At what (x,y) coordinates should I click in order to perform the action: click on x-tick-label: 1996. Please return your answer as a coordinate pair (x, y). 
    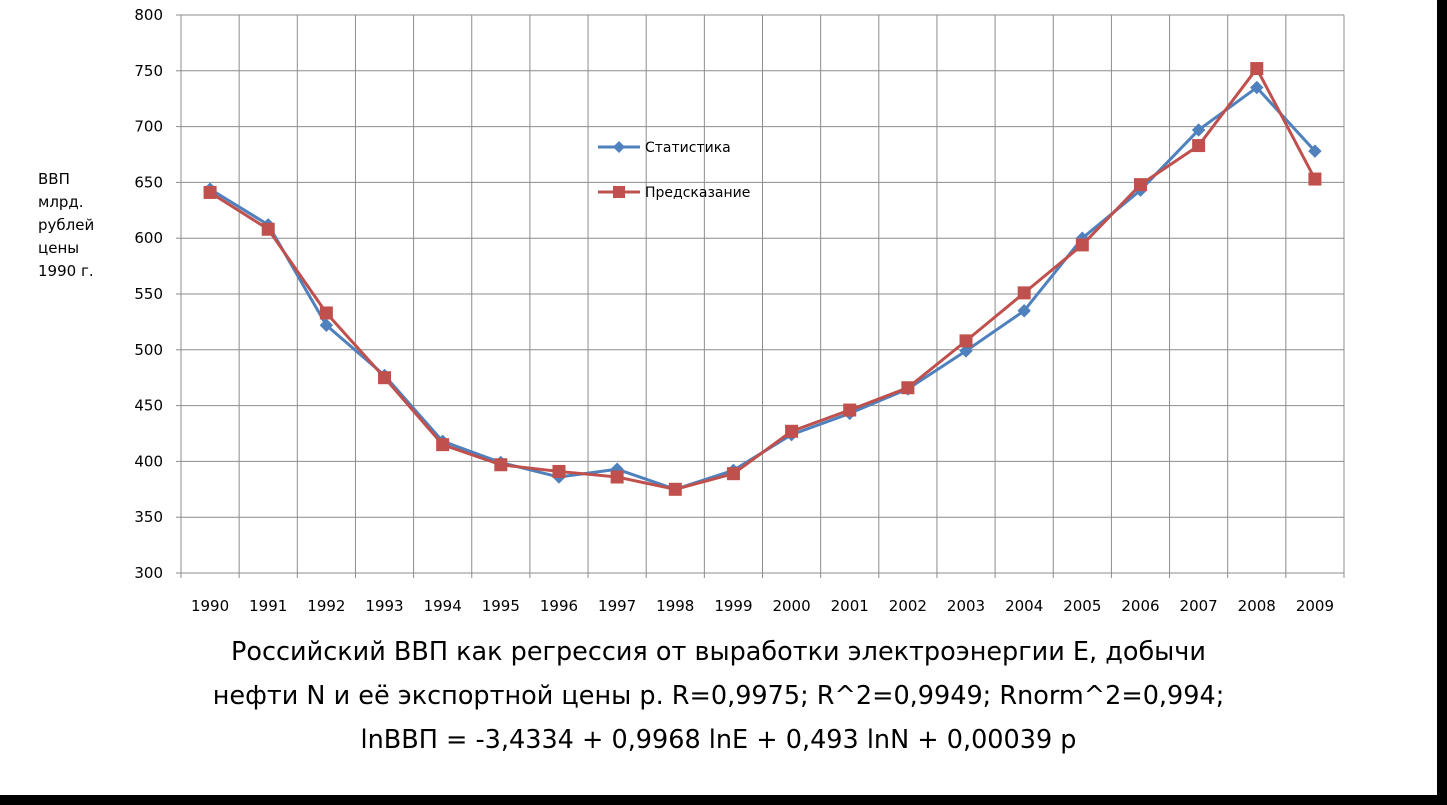
    Looking at the image, I should click on (559, 606).